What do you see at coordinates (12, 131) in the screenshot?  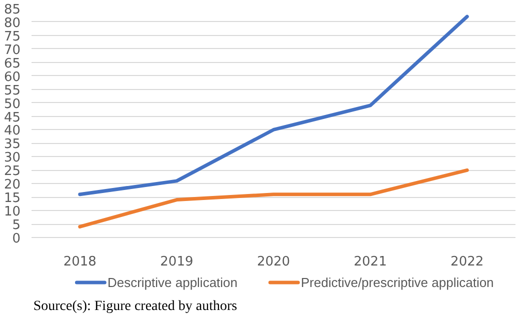 I see `y-tick-label: 40` at bounding box center [12, 131].